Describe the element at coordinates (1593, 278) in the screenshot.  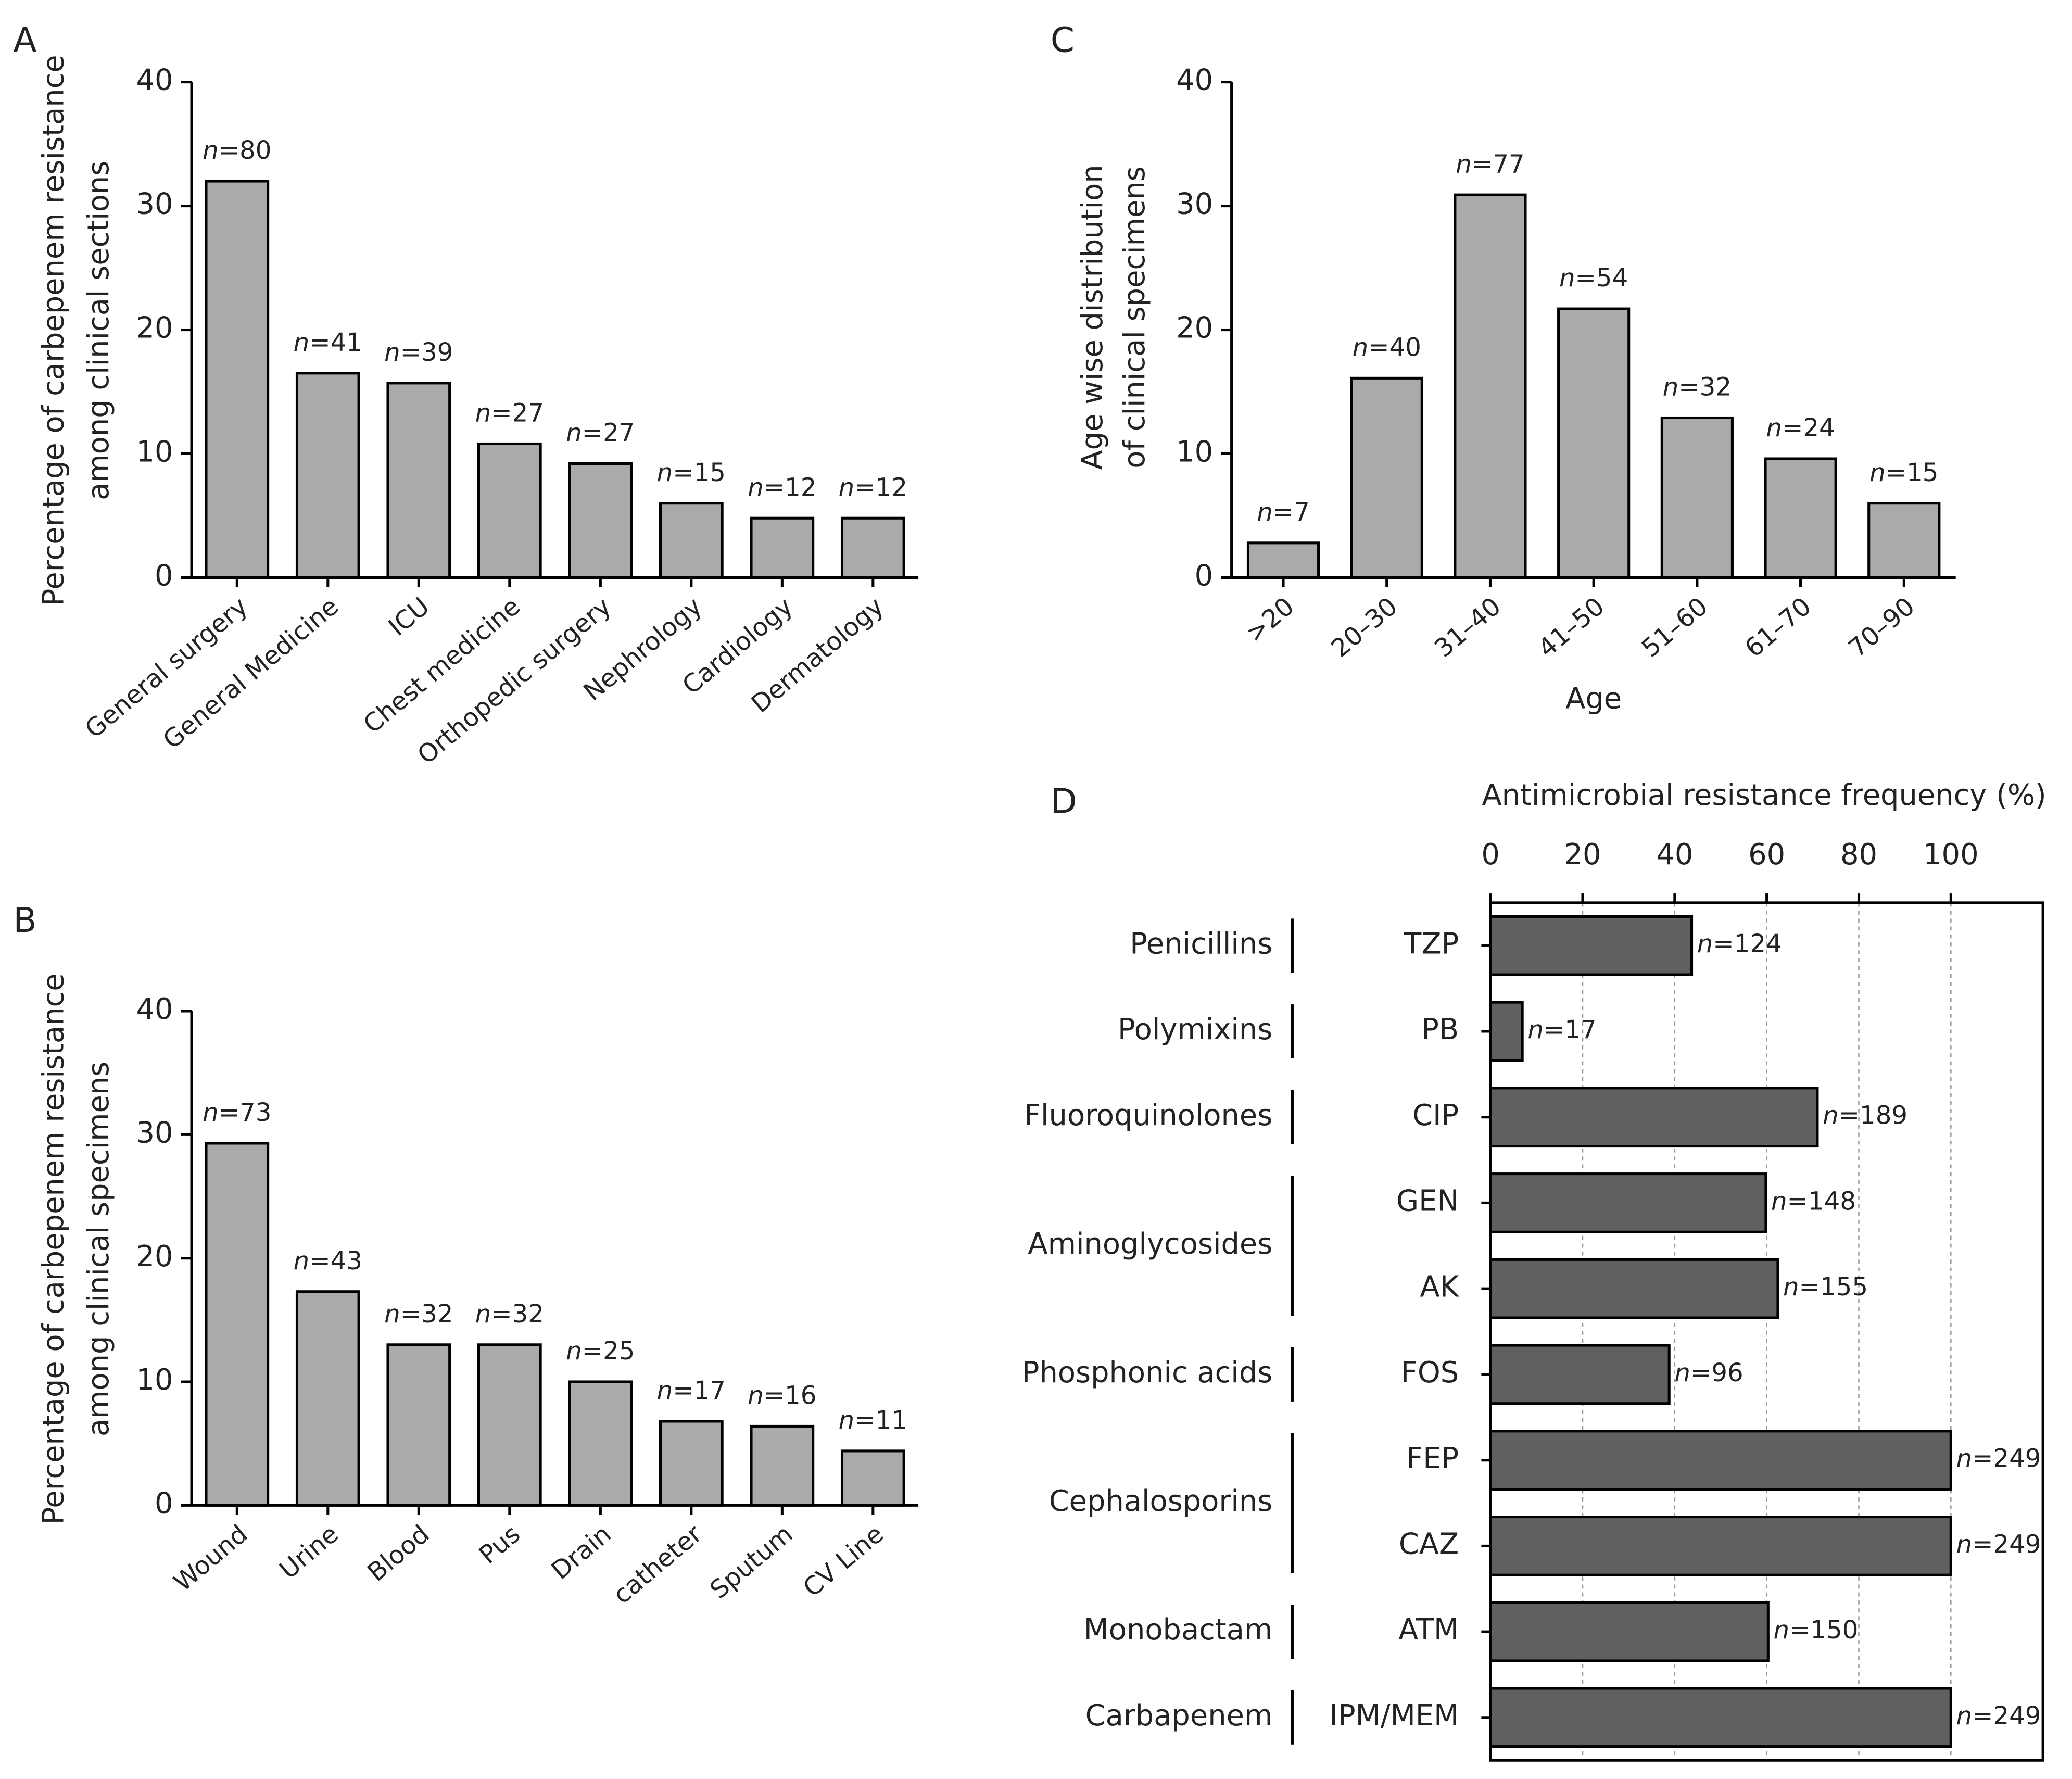
I see `bar-label: n=54` at that location.